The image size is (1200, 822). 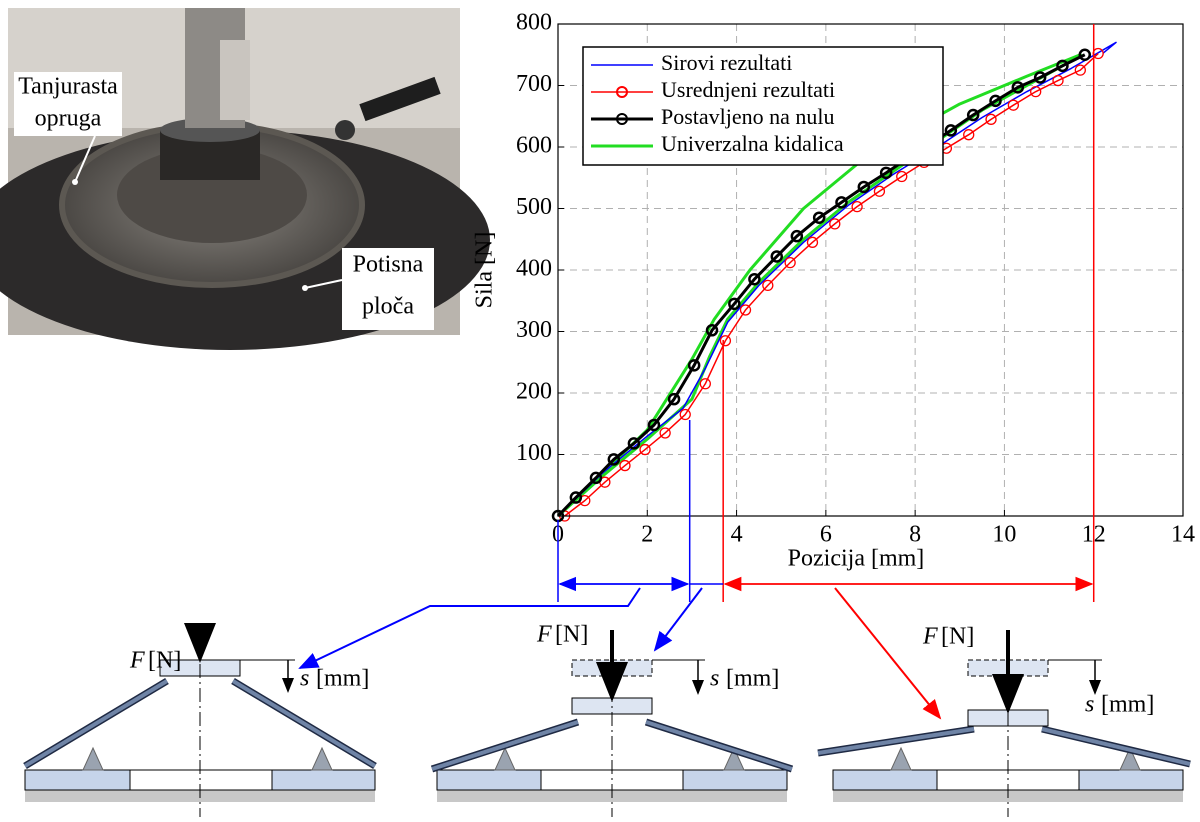 I want to click on y-axis-label: Sila [N], so click(x=485, y=270).